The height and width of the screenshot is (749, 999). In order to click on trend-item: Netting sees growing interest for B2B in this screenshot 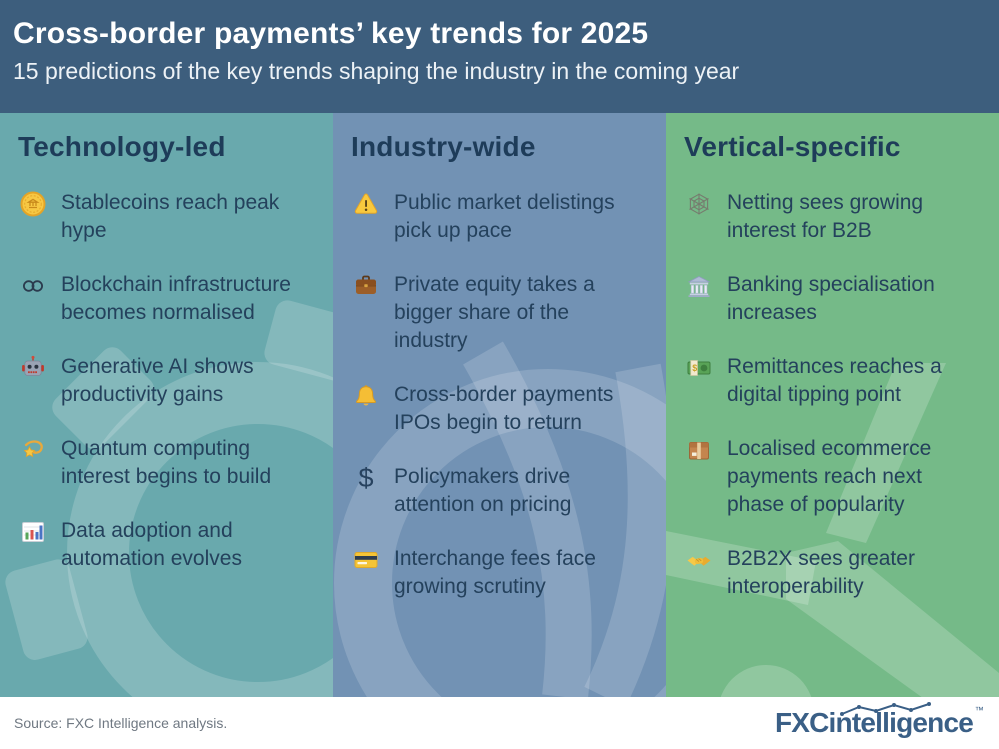, I will do `click(841, 217)`.